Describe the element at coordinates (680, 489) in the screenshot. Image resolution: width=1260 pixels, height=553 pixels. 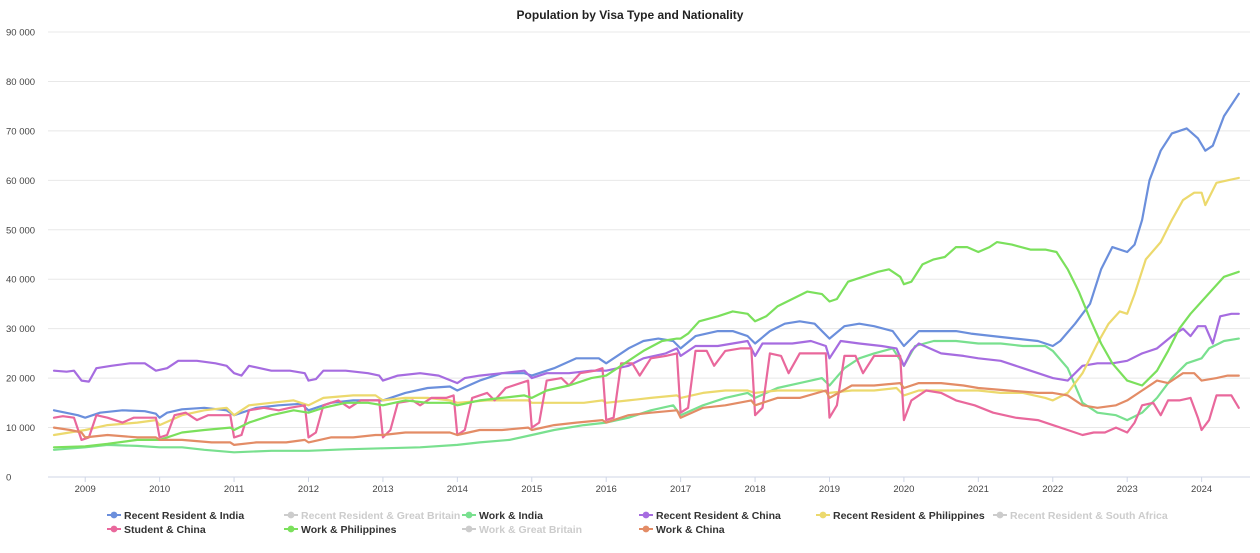
I see `x-tick-label: 2017` at that location.